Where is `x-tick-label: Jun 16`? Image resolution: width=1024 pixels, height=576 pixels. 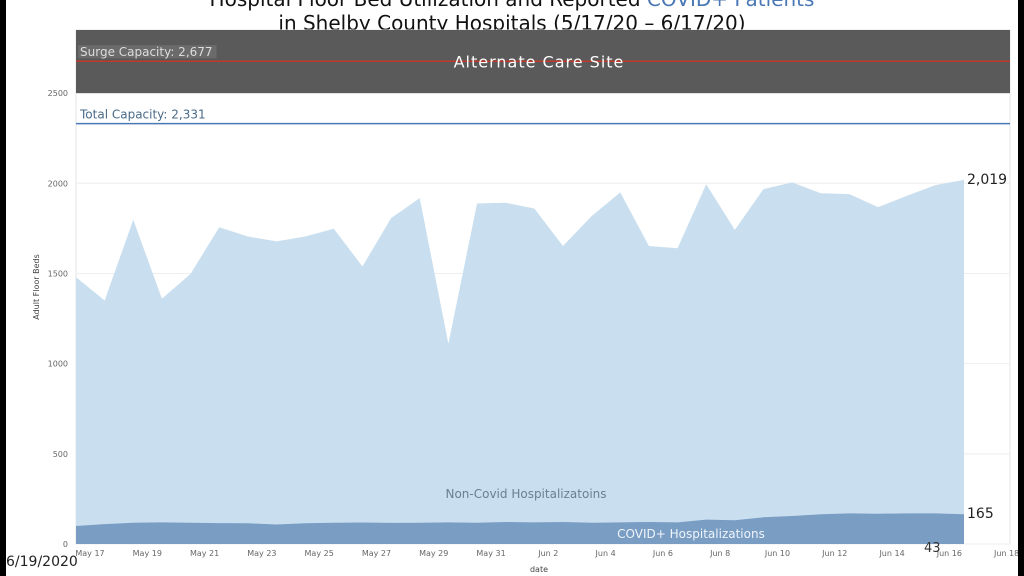 x-tick-label: Jun 16 is located at coordinates (949, 553).